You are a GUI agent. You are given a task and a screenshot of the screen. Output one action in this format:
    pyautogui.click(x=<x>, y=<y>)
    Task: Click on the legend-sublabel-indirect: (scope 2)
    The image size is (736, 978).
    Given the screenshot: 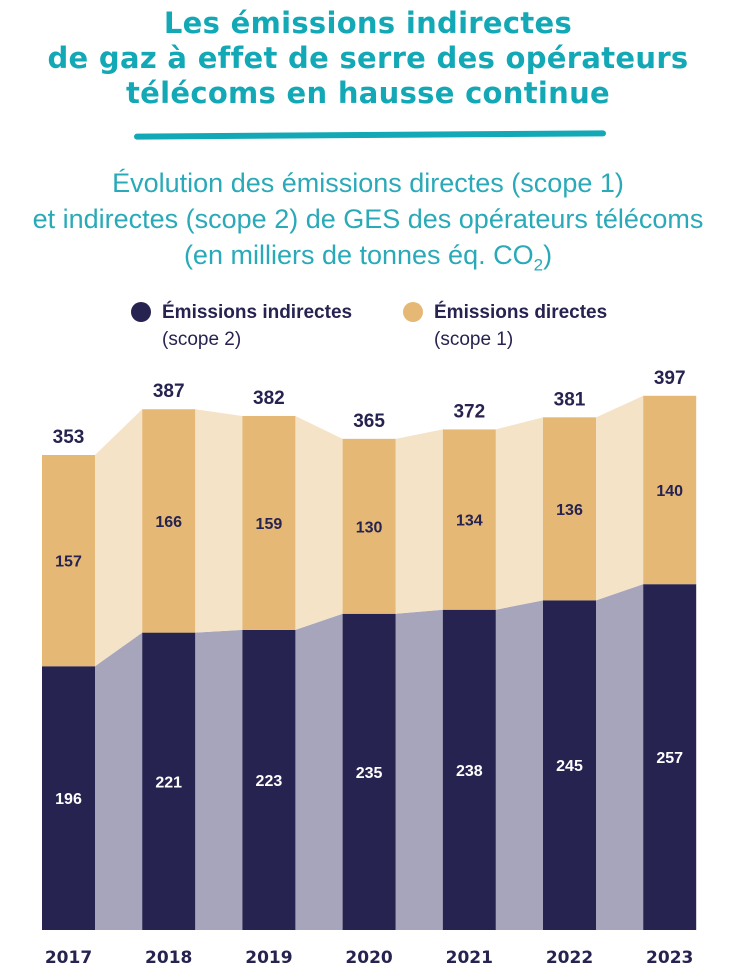 What is the action you would take?
    pyautogui.click(x=201, y=339)
    